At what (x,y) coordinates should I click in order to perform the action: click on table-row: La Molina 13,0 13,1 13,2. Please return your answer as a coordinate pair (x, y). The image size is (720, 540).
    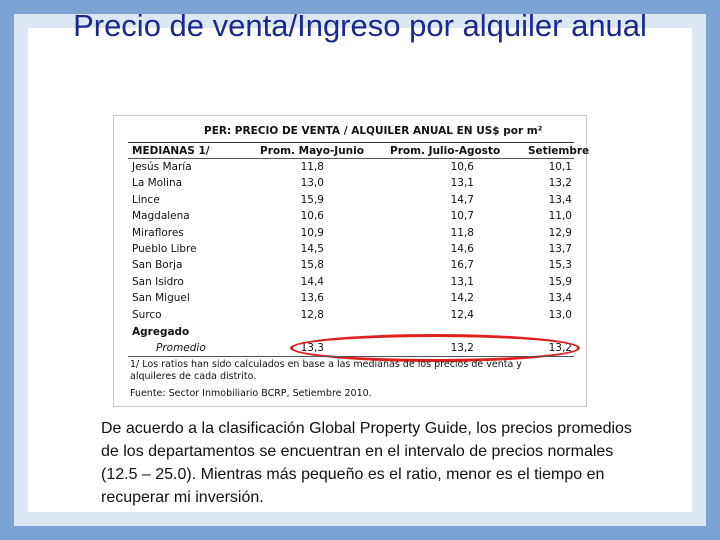
    Looking at the image, I should click on (351, 185).